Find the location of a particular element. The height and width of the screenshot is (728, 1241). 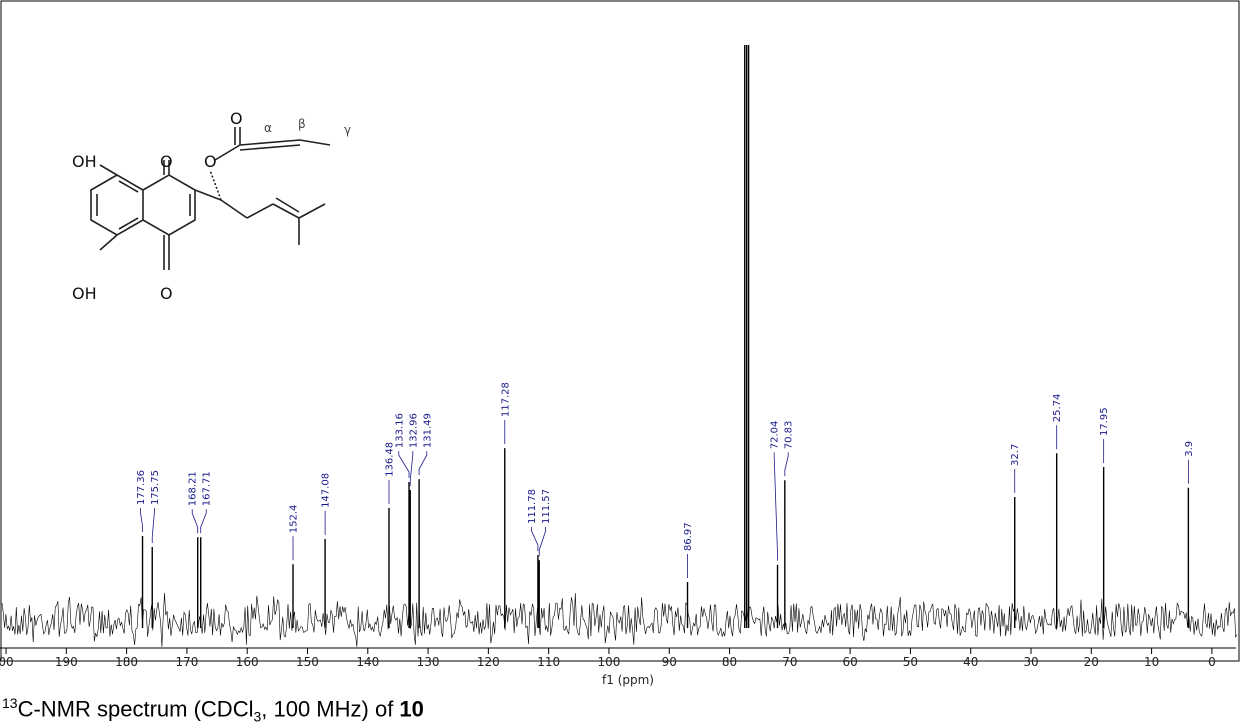

peak-label: 70.83 is located at coordinates (789, 435).